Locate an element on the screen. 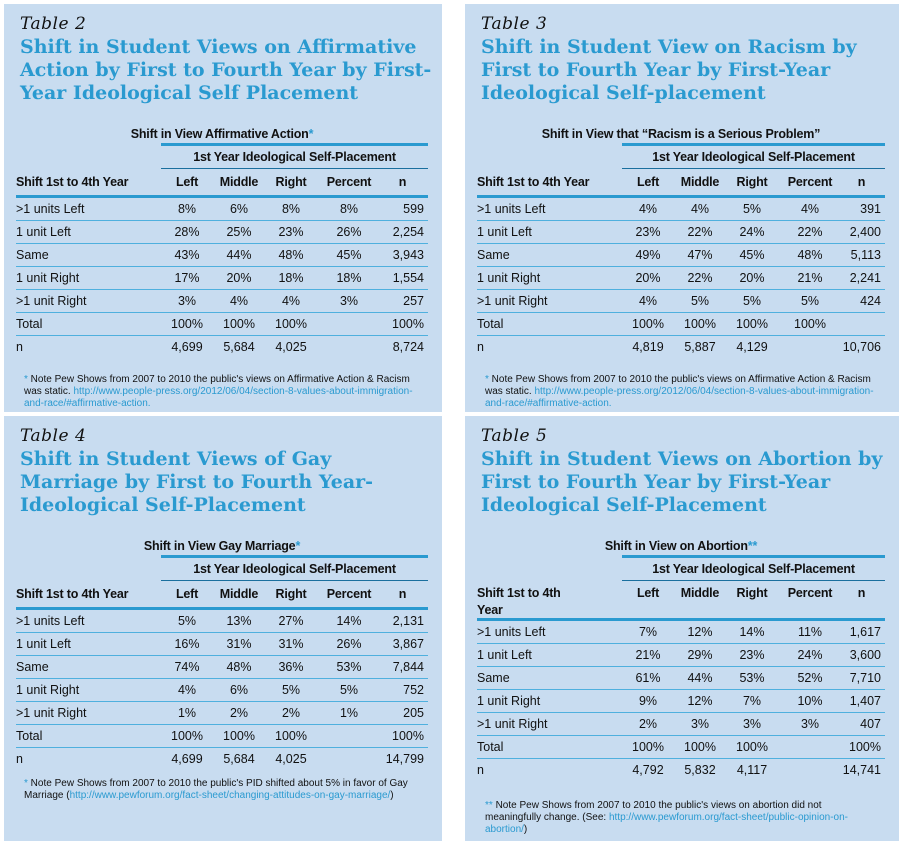 The width and height of the screenshot is (903, 845). table-cell: 31% is located at coordinates (239, 644).